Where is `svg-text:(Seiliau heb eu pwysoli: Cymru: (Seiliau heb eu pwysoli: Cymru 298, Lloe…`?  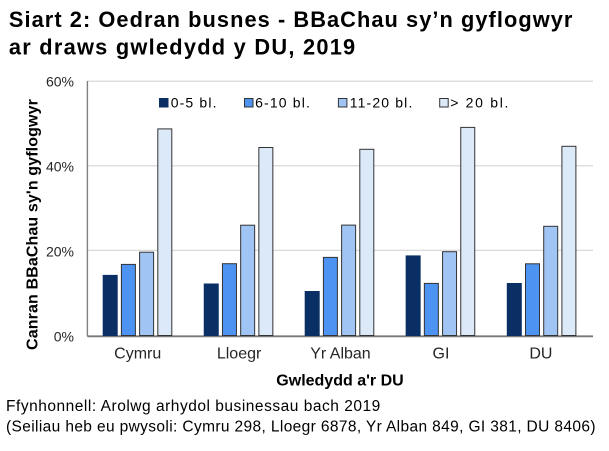
svg-text:(Seiliau heb eu pwysoli: Cymru: (Seiliau heb eu pwysoli: Cymru 298, Lloe… is located at coordinates (301, 427).